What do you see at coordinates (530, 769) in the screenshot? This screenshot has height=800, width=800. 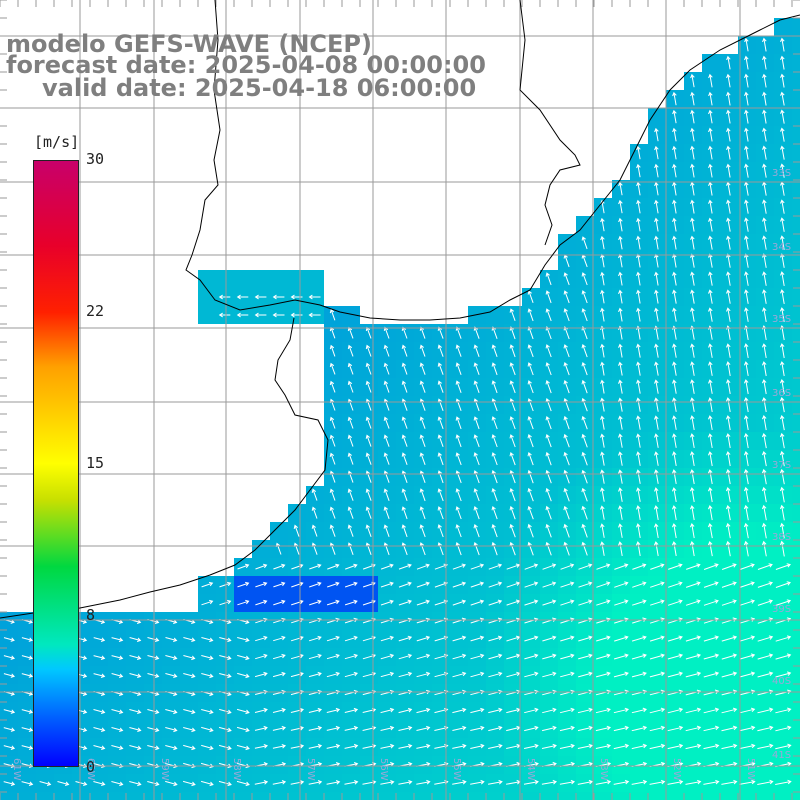 I see `longitude-label: 54W` at bounding box center [530, 769].